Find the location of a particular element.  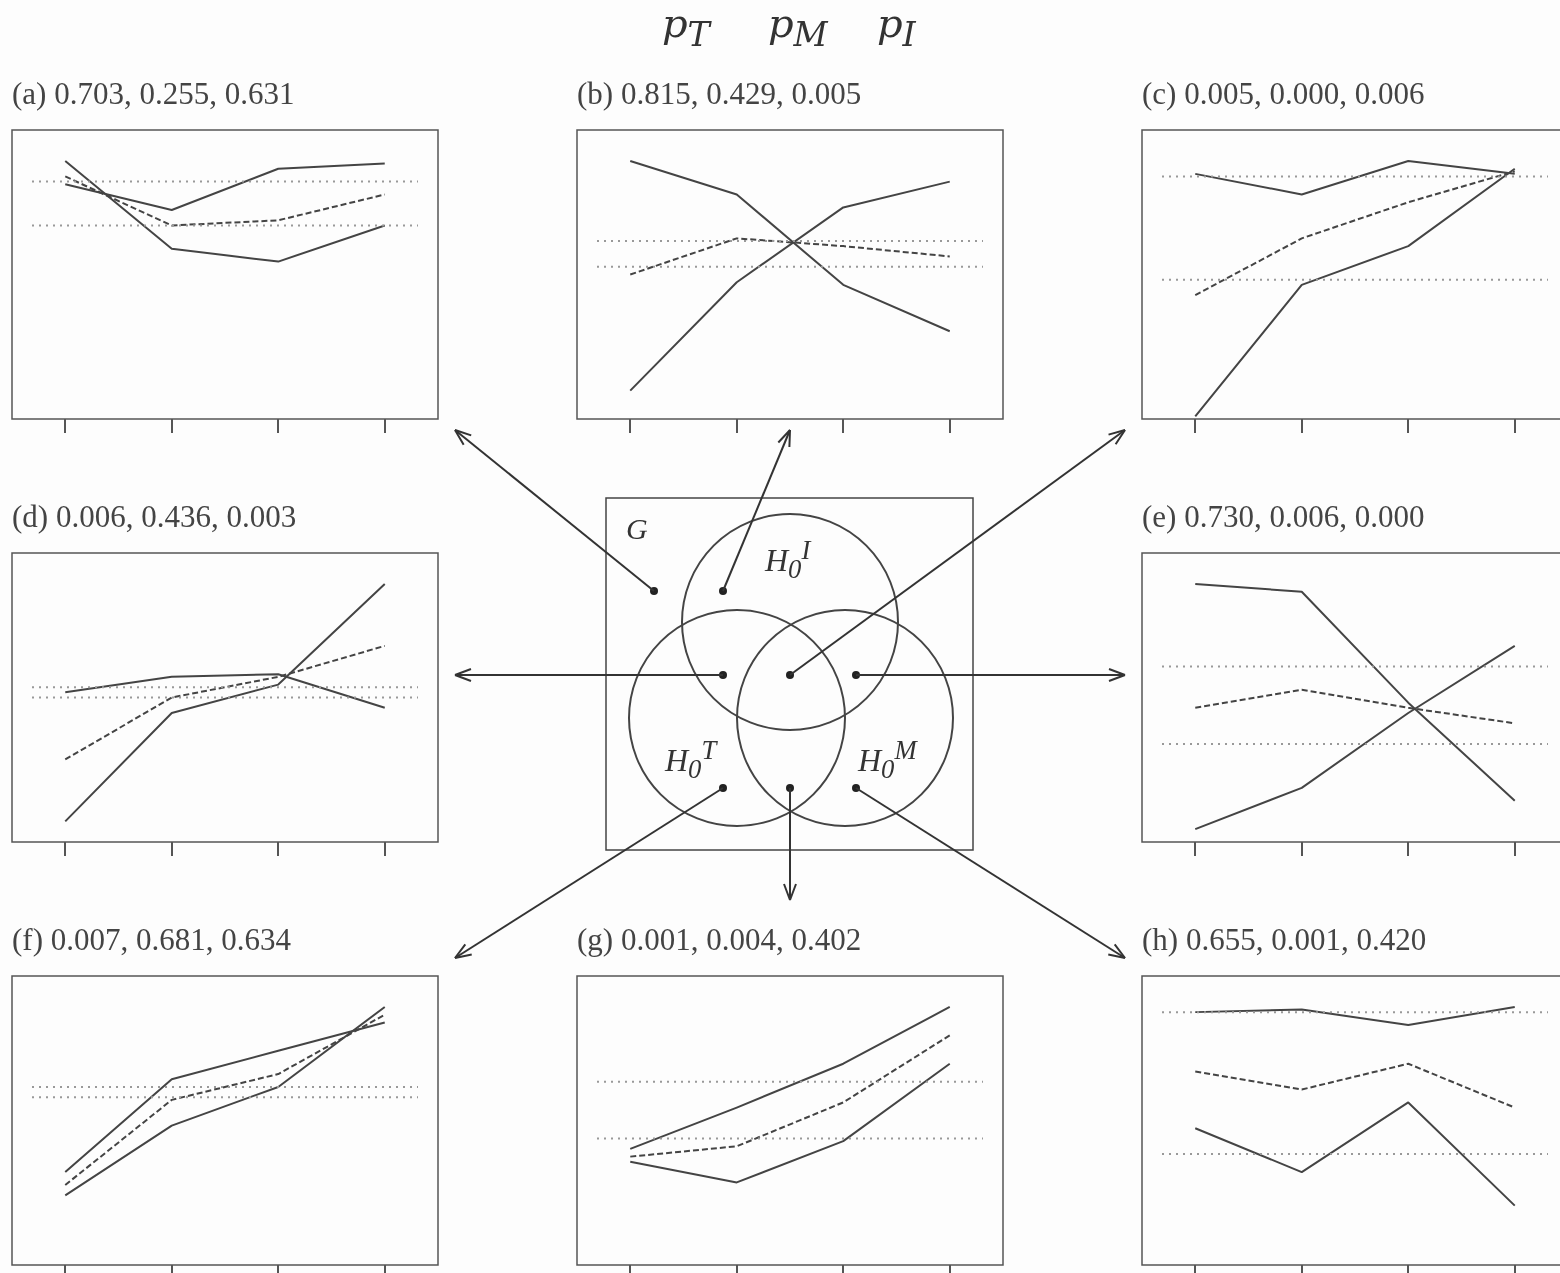

text: p$_{T}$ is located at coordinates (686, 27).